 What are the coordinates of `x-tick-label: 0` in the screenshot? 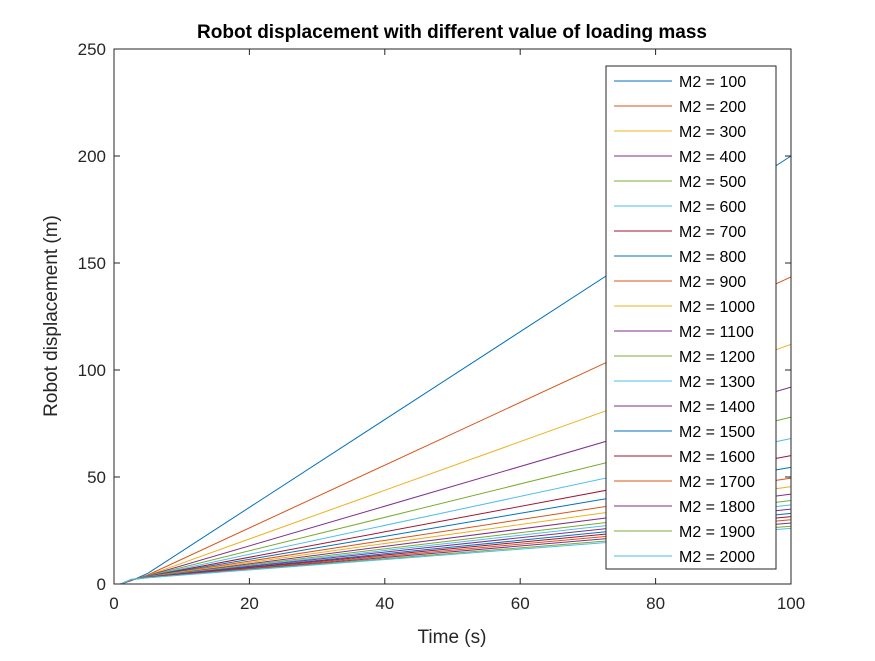 It's located at (113, 603).